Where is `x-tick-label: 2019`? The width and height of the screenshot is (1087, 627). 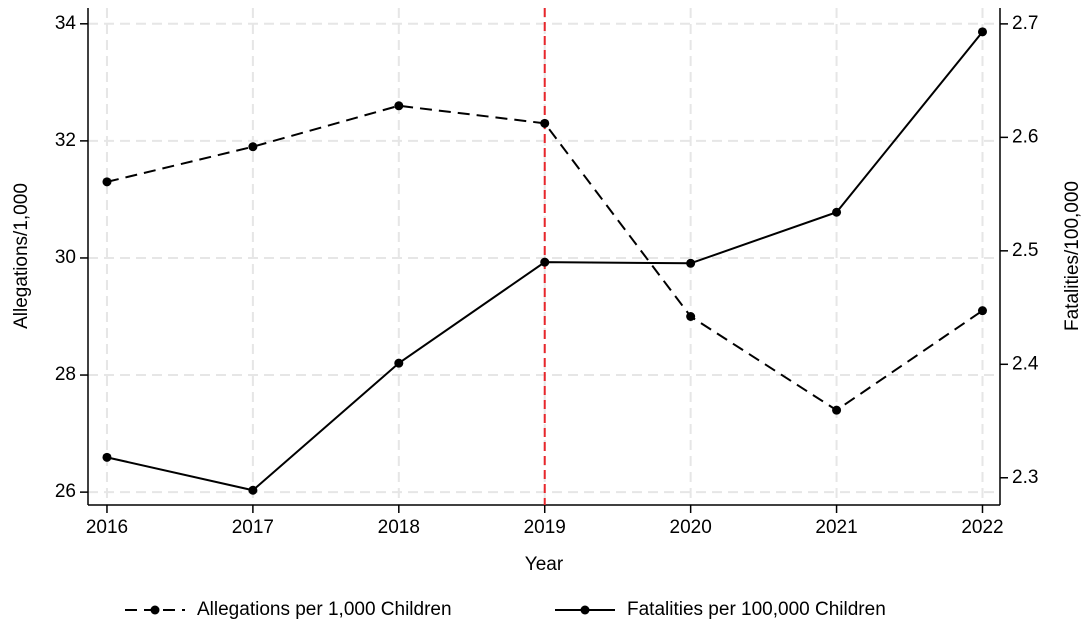
x-tick-label: 2019 is located at coordinates (545, 527).